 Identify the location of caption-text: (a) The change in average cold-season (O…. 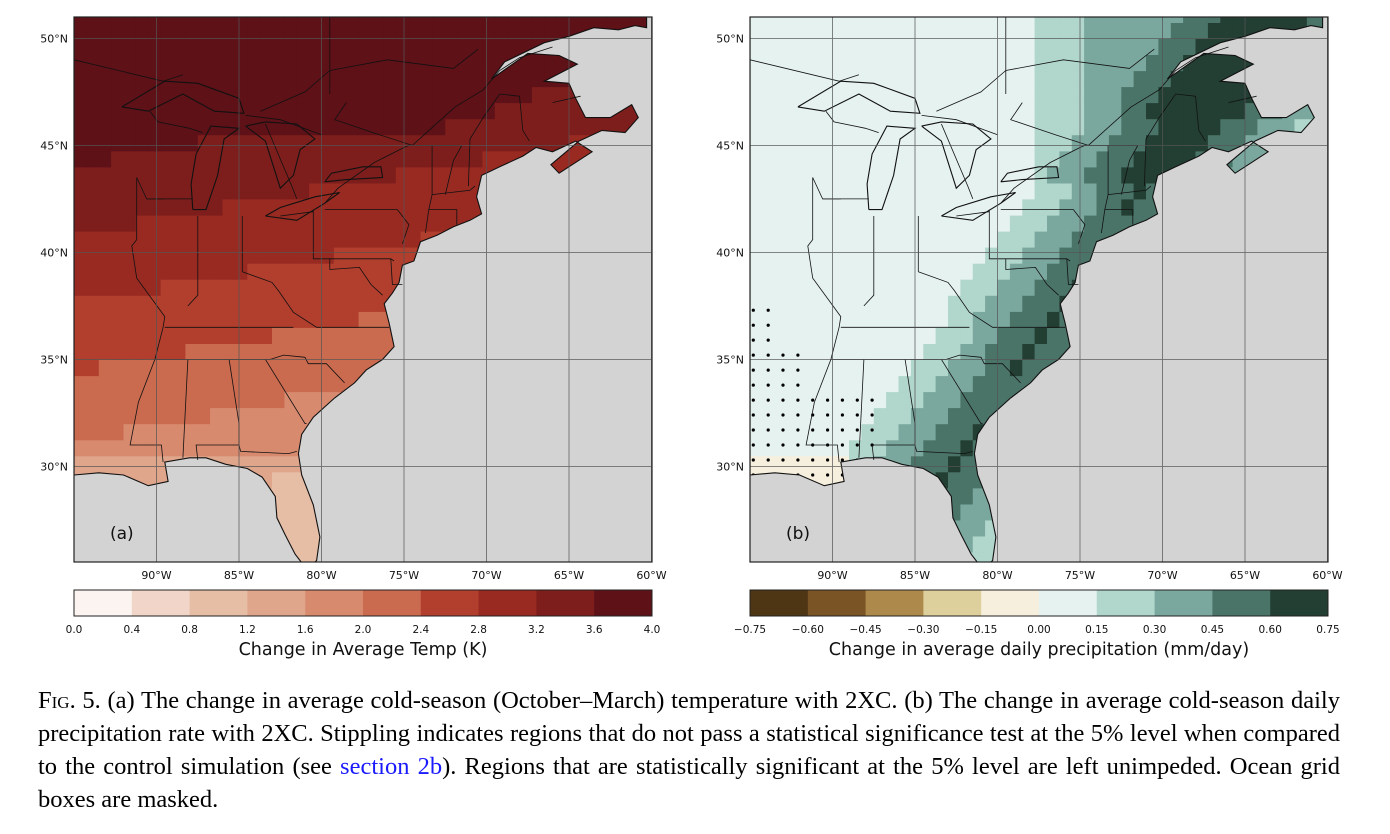
(689, 733).